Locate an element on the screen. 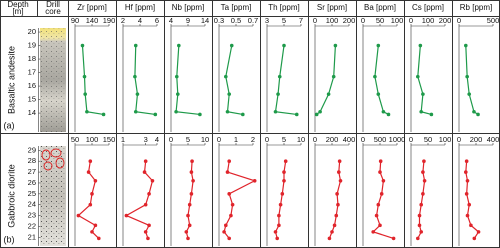  lithology: Gabbroic diorite is located at coordinates (11, 196).